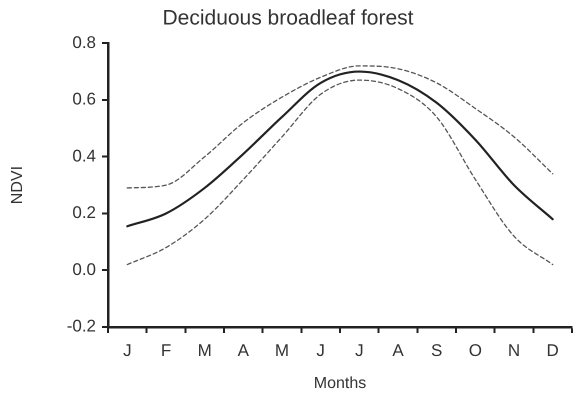  I want to click on x-axis-title: Months, so click(340, 383).